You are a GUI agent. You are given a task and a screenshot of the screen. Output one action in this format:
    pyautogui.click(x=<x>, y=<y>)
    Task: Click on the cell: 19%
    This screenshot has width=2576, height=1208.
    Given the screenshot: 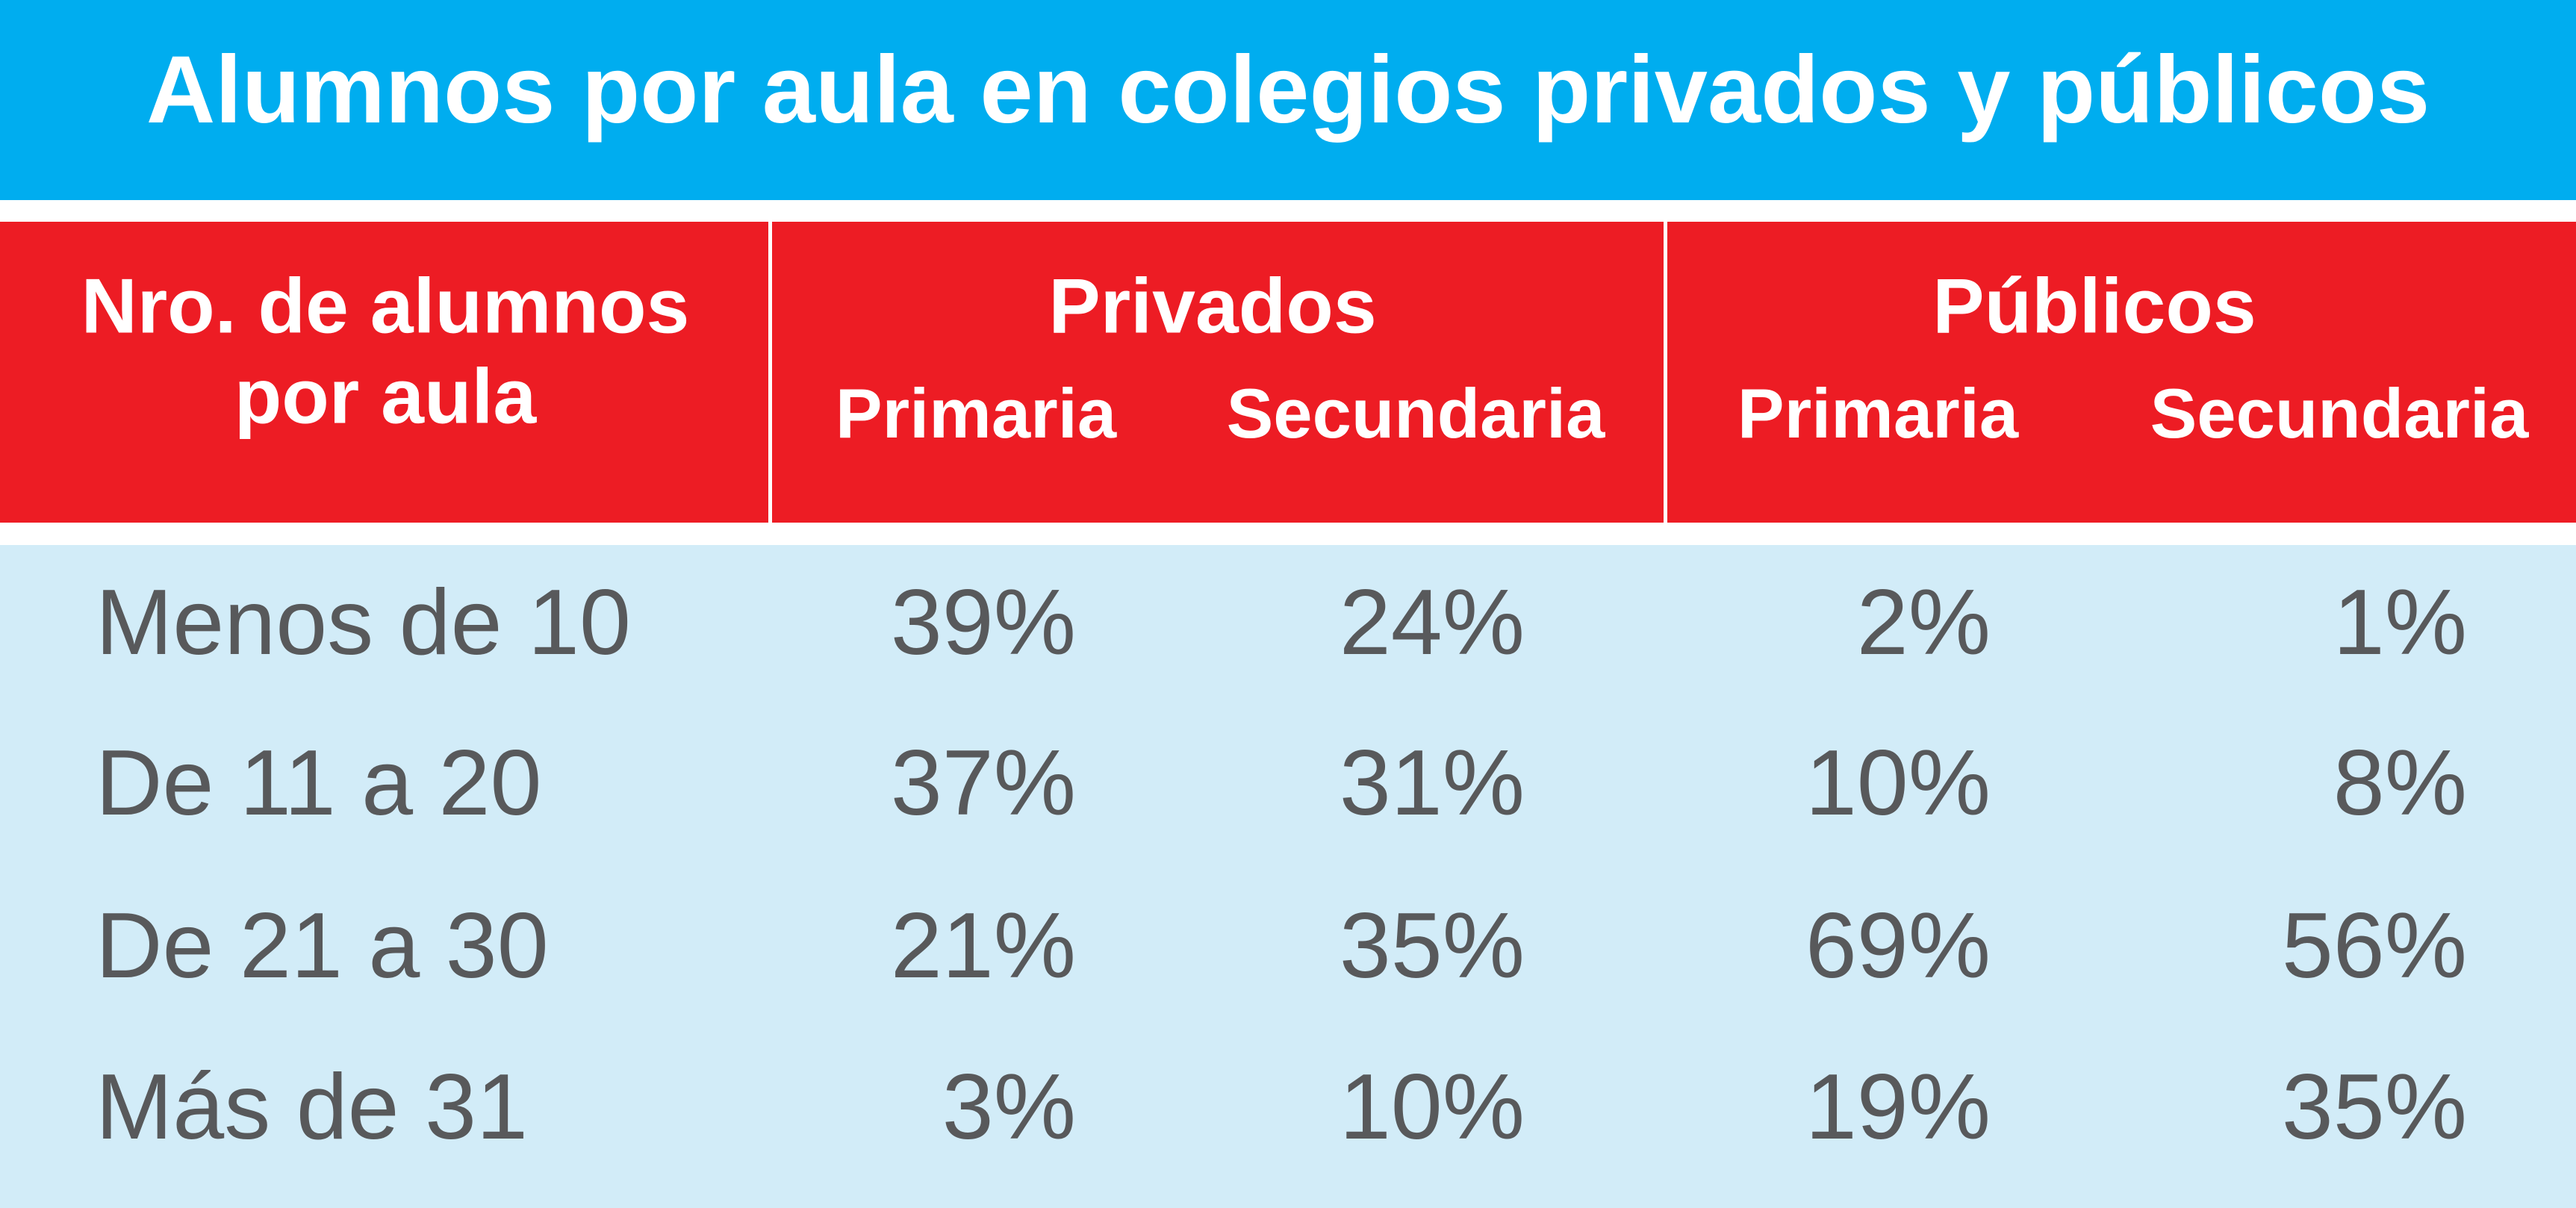 What is the action you would take?
    pyautogui.click(x=1898, y=1107)
    